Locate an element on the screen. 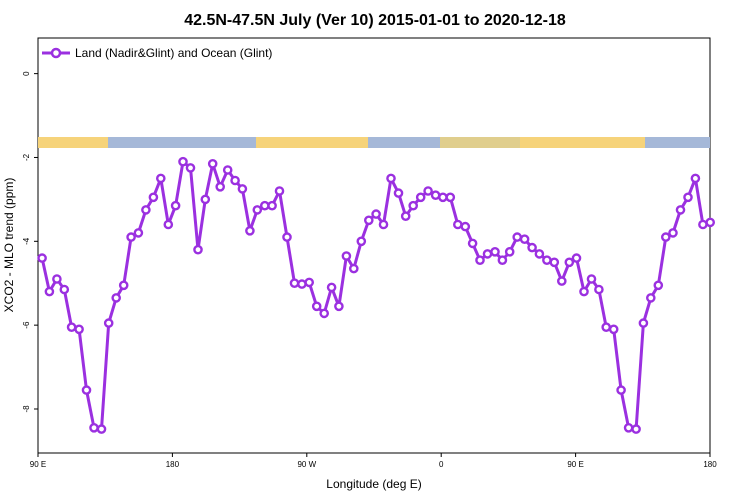  ocean-strip-atlantic is located at coordinates (404, 142).